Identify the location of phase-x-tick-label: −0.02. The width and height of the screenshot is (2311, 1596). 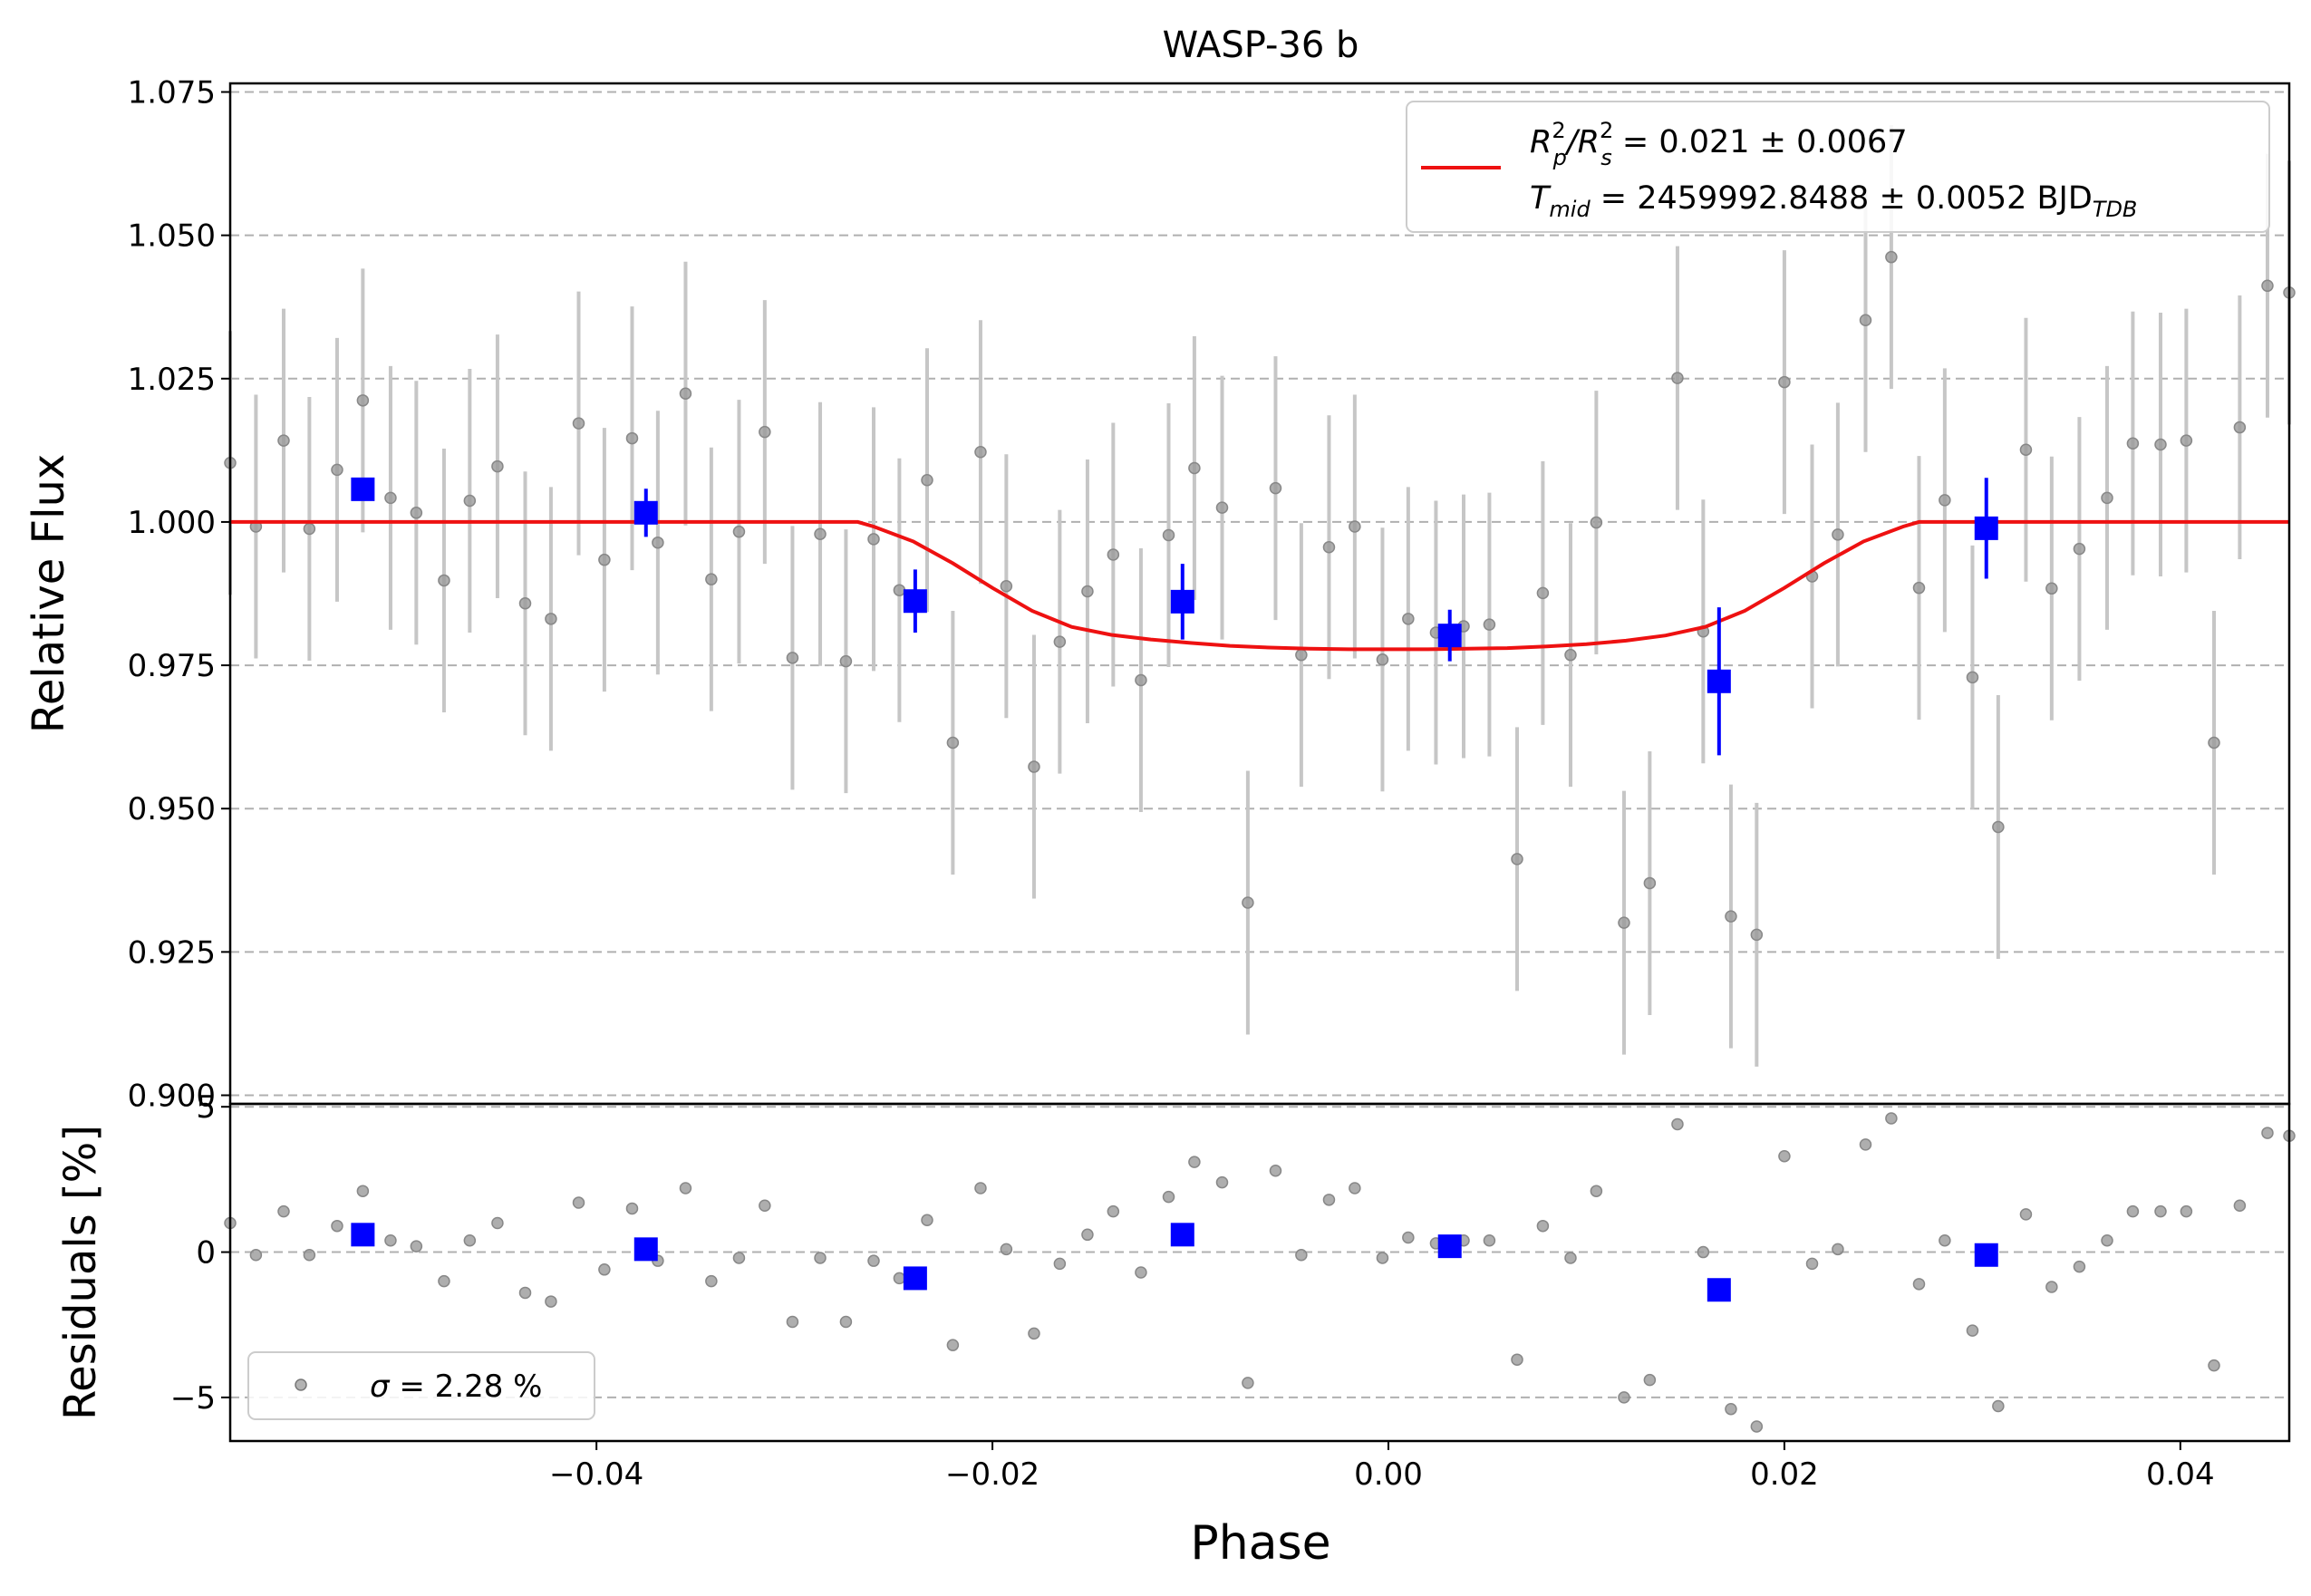
(992, 1474).